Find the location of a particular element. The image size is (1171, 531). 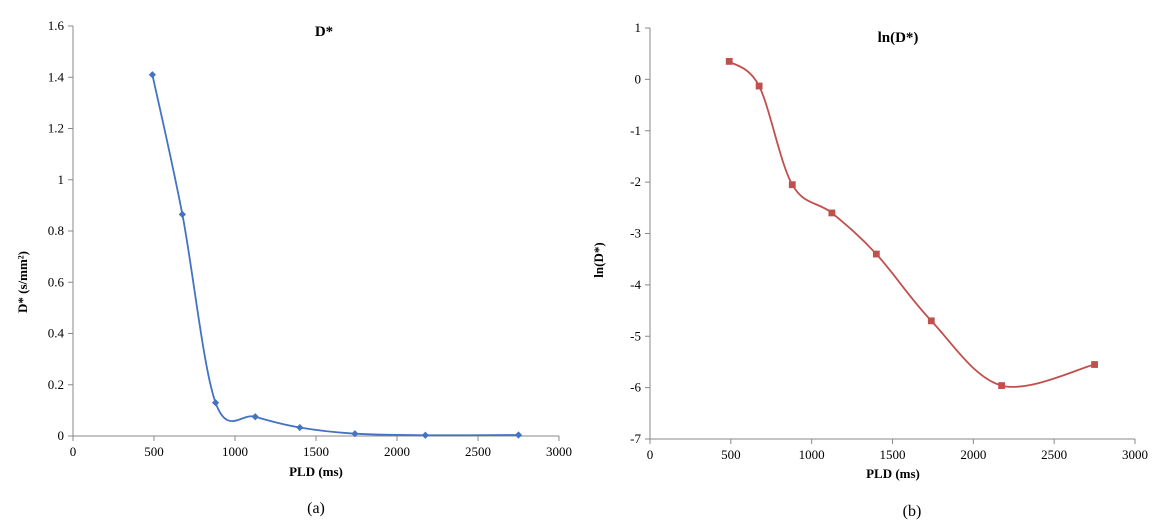

chart-a-x-tick-label: 1000 is located at coordinates (235, 451).